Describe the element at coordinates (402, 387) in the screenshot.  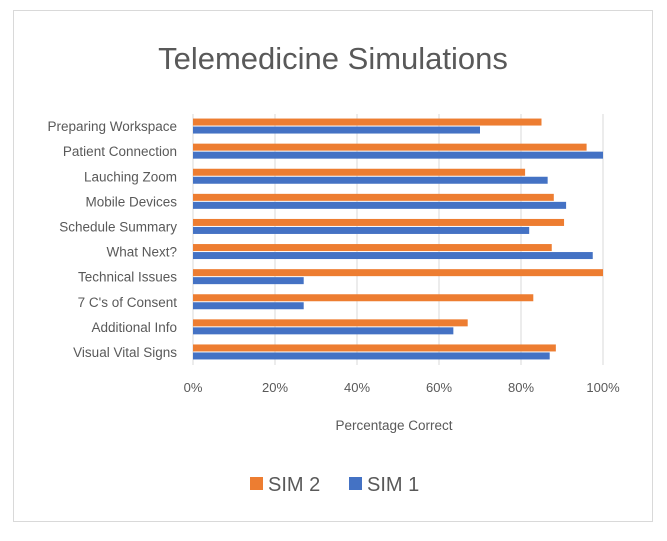
I see `x-tick-labels: 0% 20% 40% 60% 80% 100%` at that location.